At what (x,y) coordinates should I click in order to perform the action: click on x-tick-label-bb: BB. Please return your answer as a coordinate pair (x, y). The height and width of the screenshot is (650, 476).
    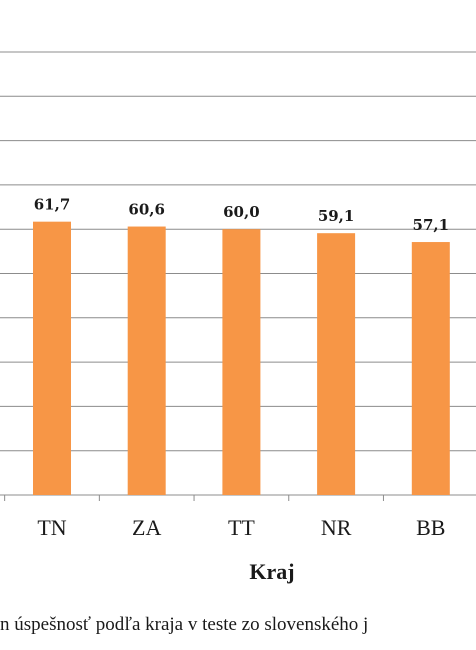
    Looking at the image, I should click on (430, 527).